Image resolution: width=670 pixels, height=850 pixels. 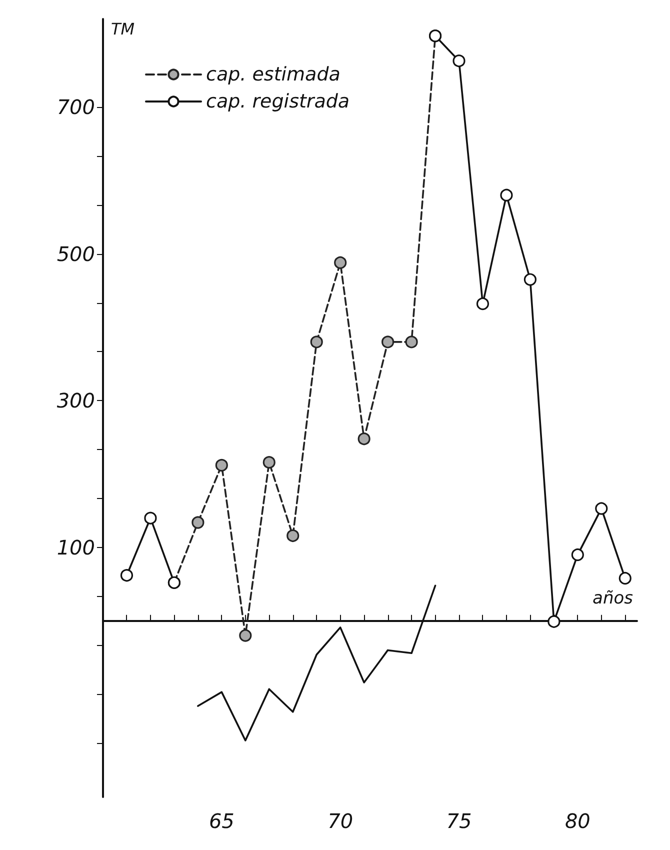 I want to click on y-tick-label: 100, so click(x=75, y=547).